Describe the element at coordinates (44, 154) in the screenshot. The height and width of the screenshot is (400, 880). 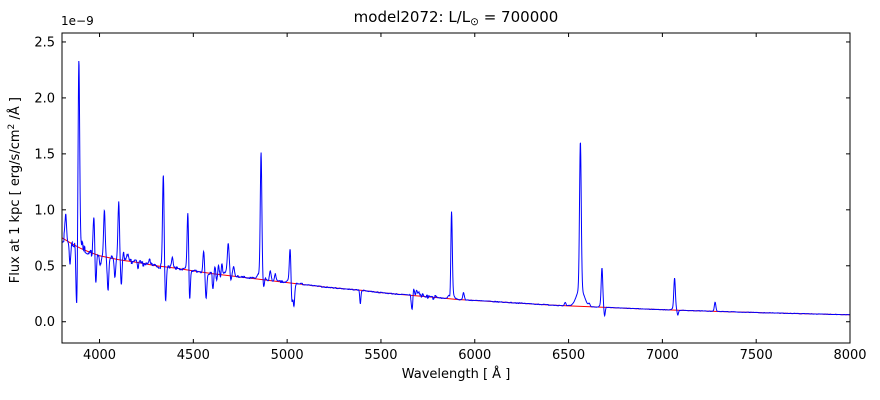
I see `y-tick-label: 1.5` at that location.